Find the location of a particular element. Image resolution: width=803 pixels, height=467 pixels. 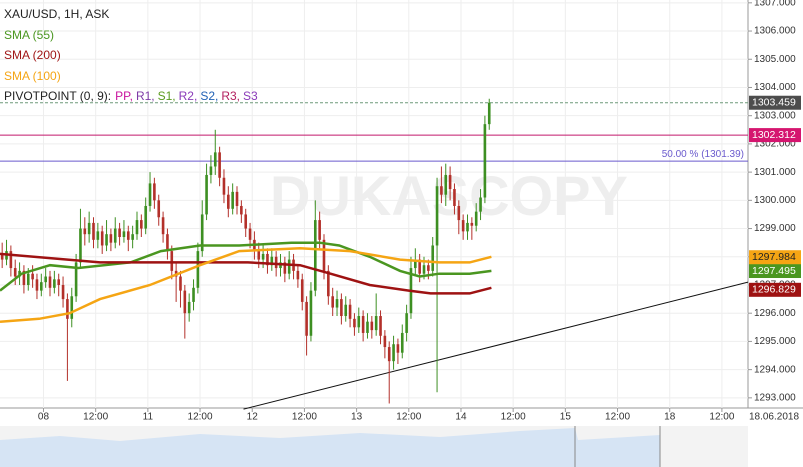

price-box-label: 1296.829 is located at coordinates (774, 290).